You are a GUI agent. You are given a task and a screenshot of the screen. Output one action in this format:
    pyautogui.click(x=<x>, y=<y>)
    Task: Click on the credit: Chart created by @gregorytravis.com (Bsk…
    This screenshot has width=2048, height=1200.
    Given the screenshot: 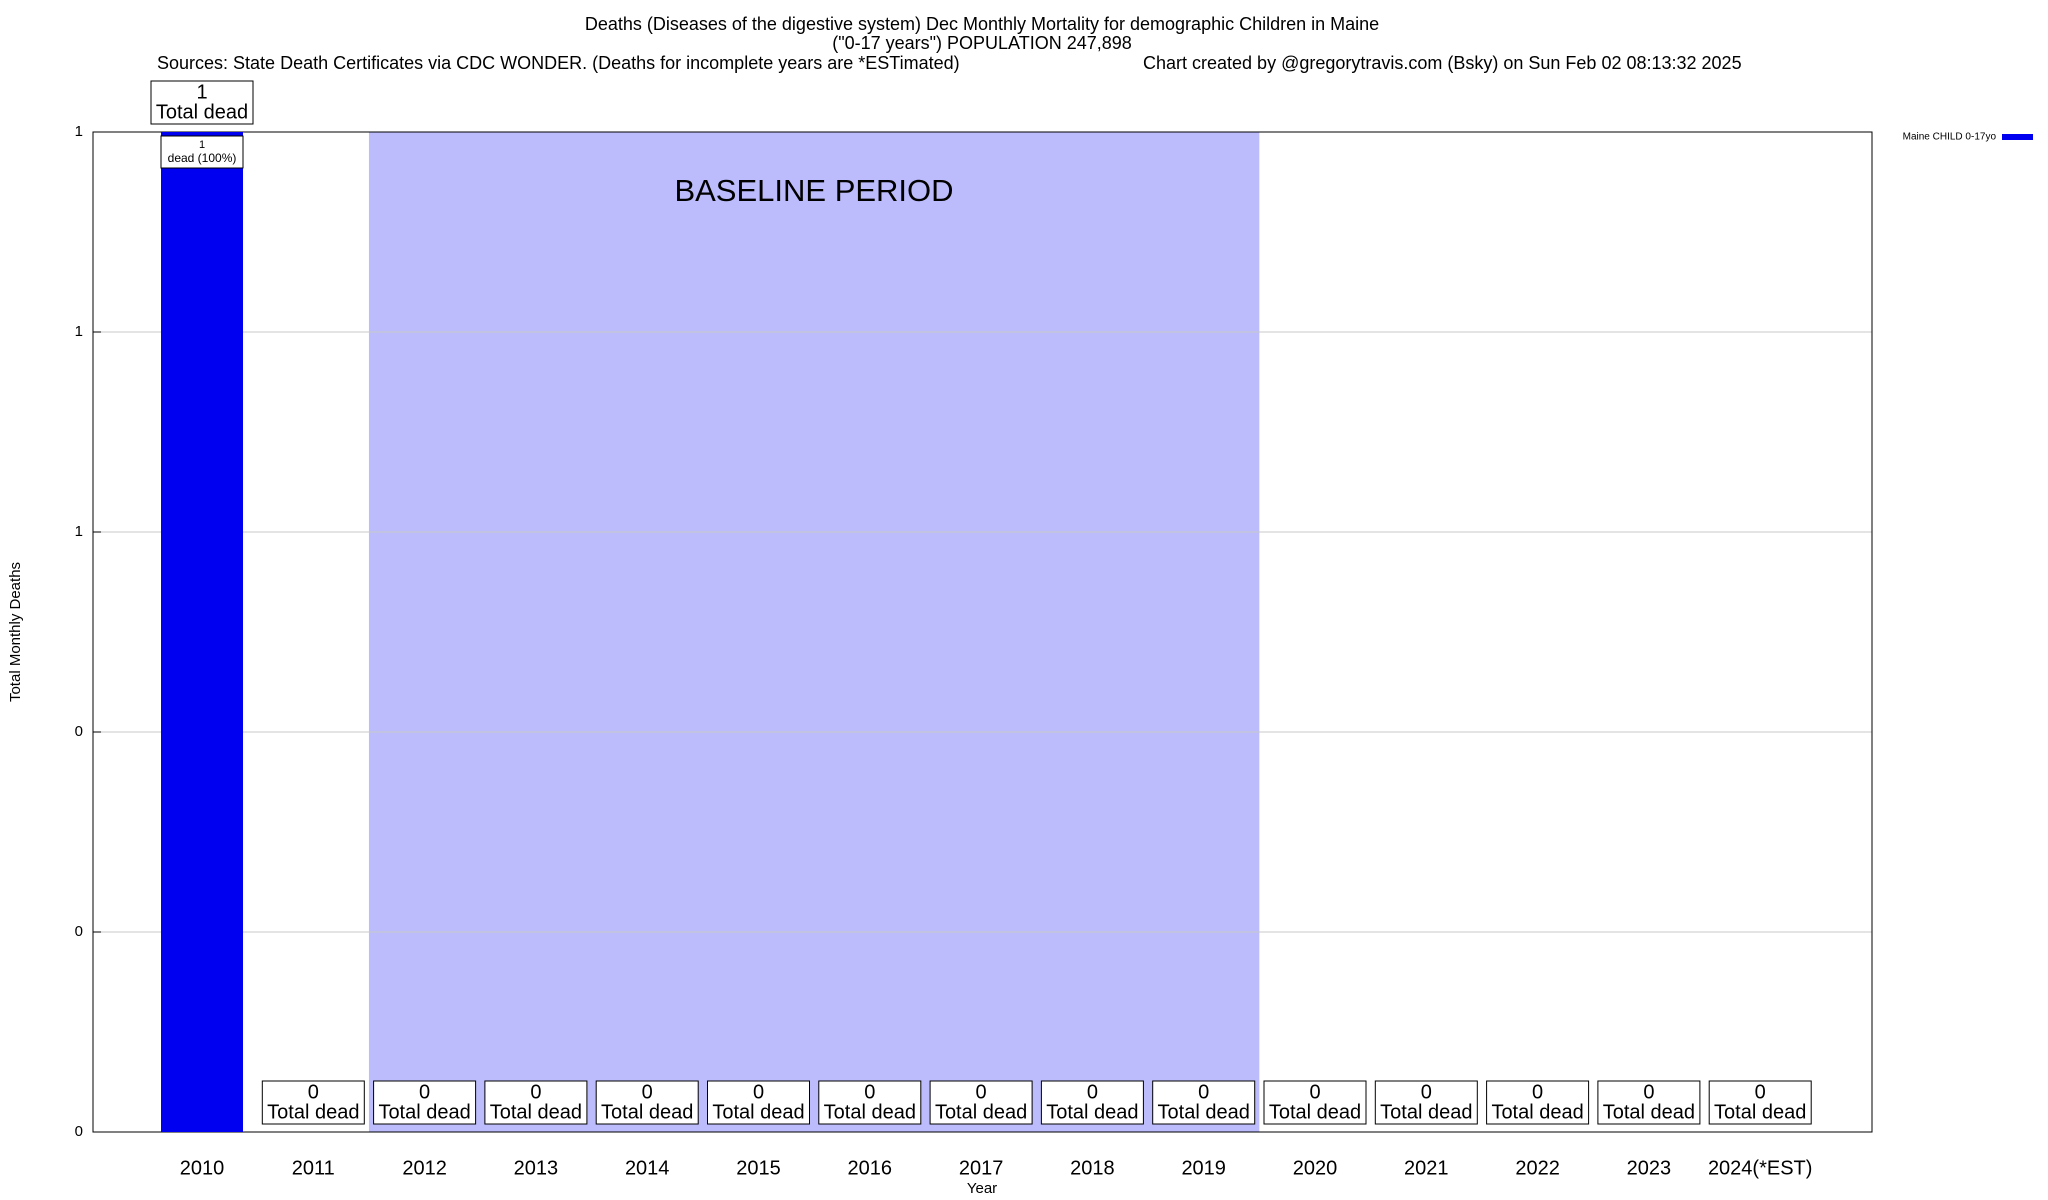 What is the action you would take?
    pyautogui.click(x=1442, y=63)
    